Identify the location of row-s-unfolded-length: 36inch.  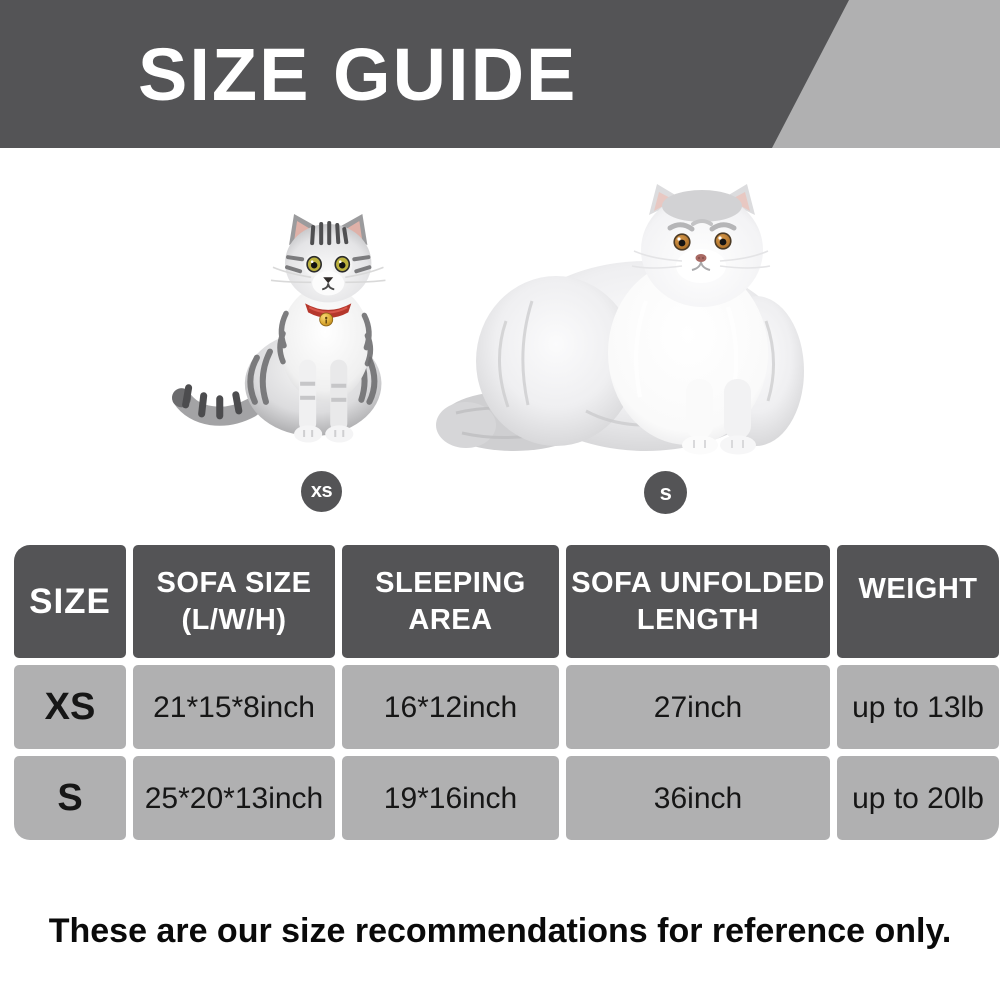
(698, 798).